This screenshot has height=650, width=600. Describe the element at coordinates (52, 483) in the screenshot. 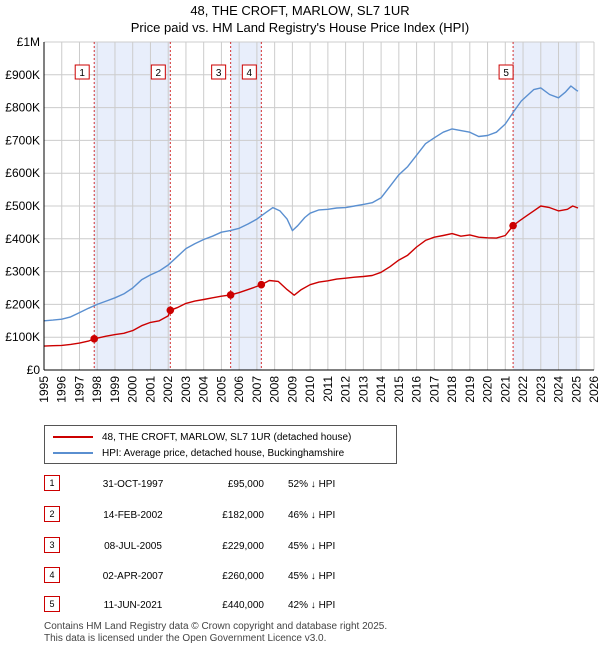

I see `sale-marker-box: 1` at that location.